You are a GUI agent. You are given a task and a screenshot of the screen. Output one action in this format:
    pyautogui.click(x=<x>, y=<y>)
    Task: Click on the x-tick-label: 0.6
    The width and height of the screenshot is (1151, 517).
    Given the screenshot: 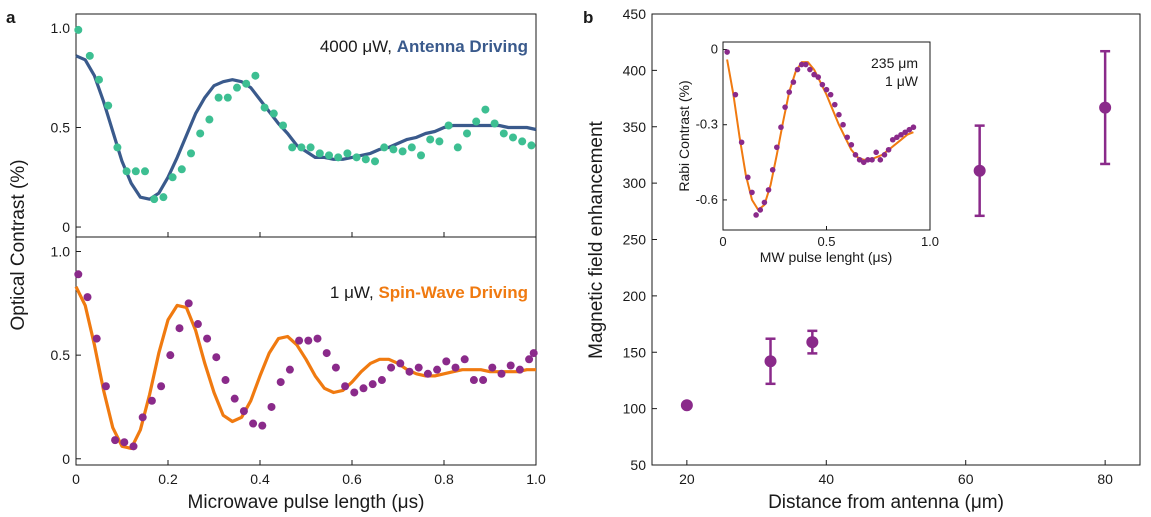 What is the action you would take?
    pyautogui.click(x=352, y=479)
    